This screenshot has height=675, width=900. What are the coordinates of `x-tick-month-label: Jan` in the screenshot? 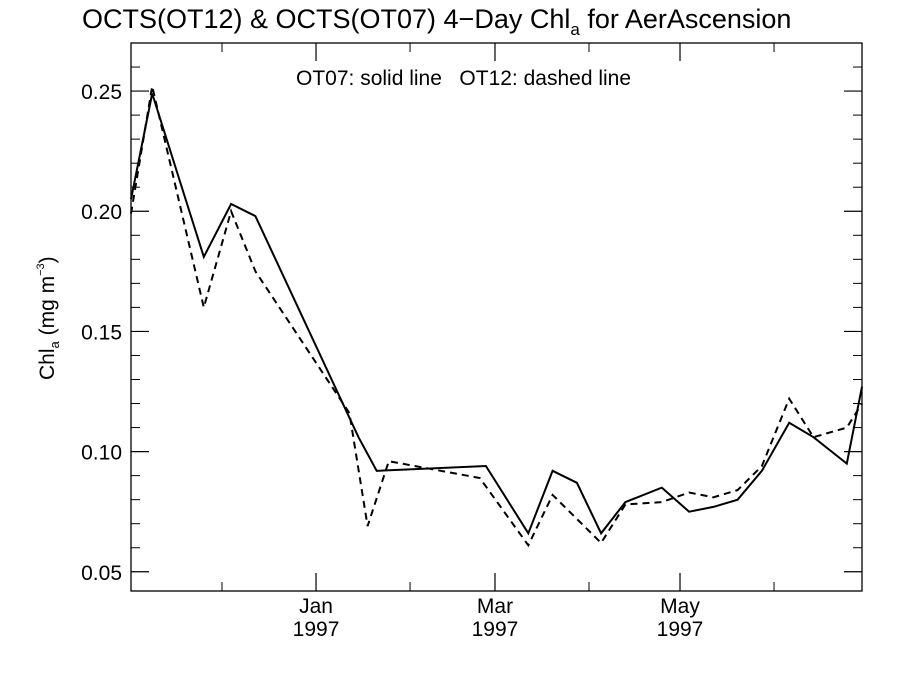 It's located at (316, 606).